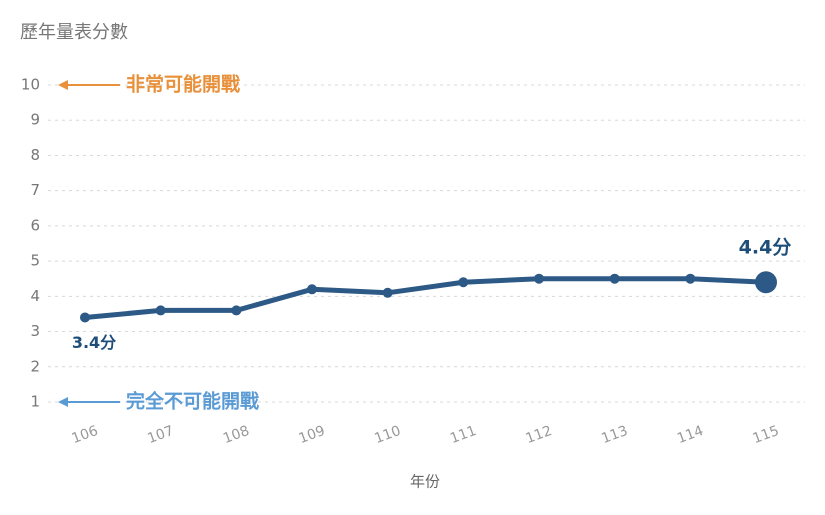  I want to click on data-label: 3.4分, so click(94, 342).